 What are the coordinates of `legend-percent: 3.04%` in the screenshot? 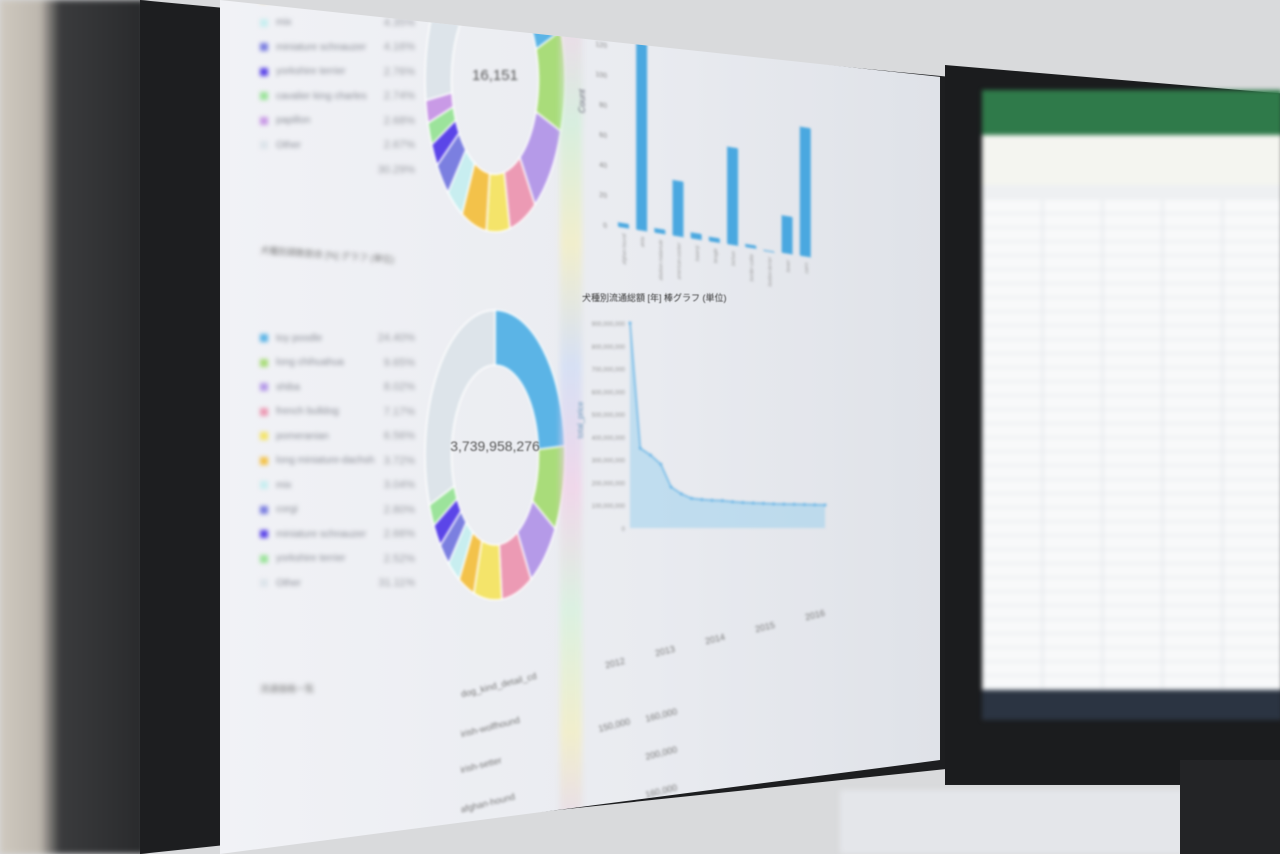 It's located at (399, 485).